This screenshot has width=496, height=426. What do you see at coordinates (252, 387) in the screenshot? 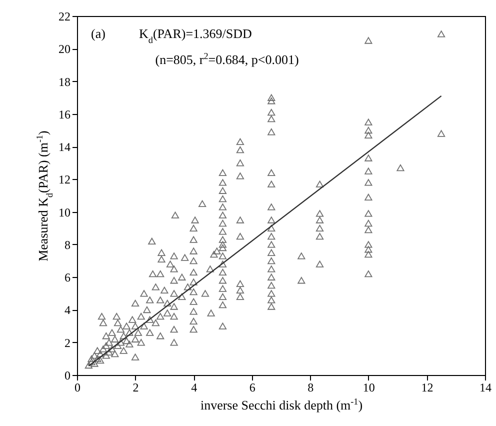
I see `x-tick-label: 6` at bounding box center [252, 387].